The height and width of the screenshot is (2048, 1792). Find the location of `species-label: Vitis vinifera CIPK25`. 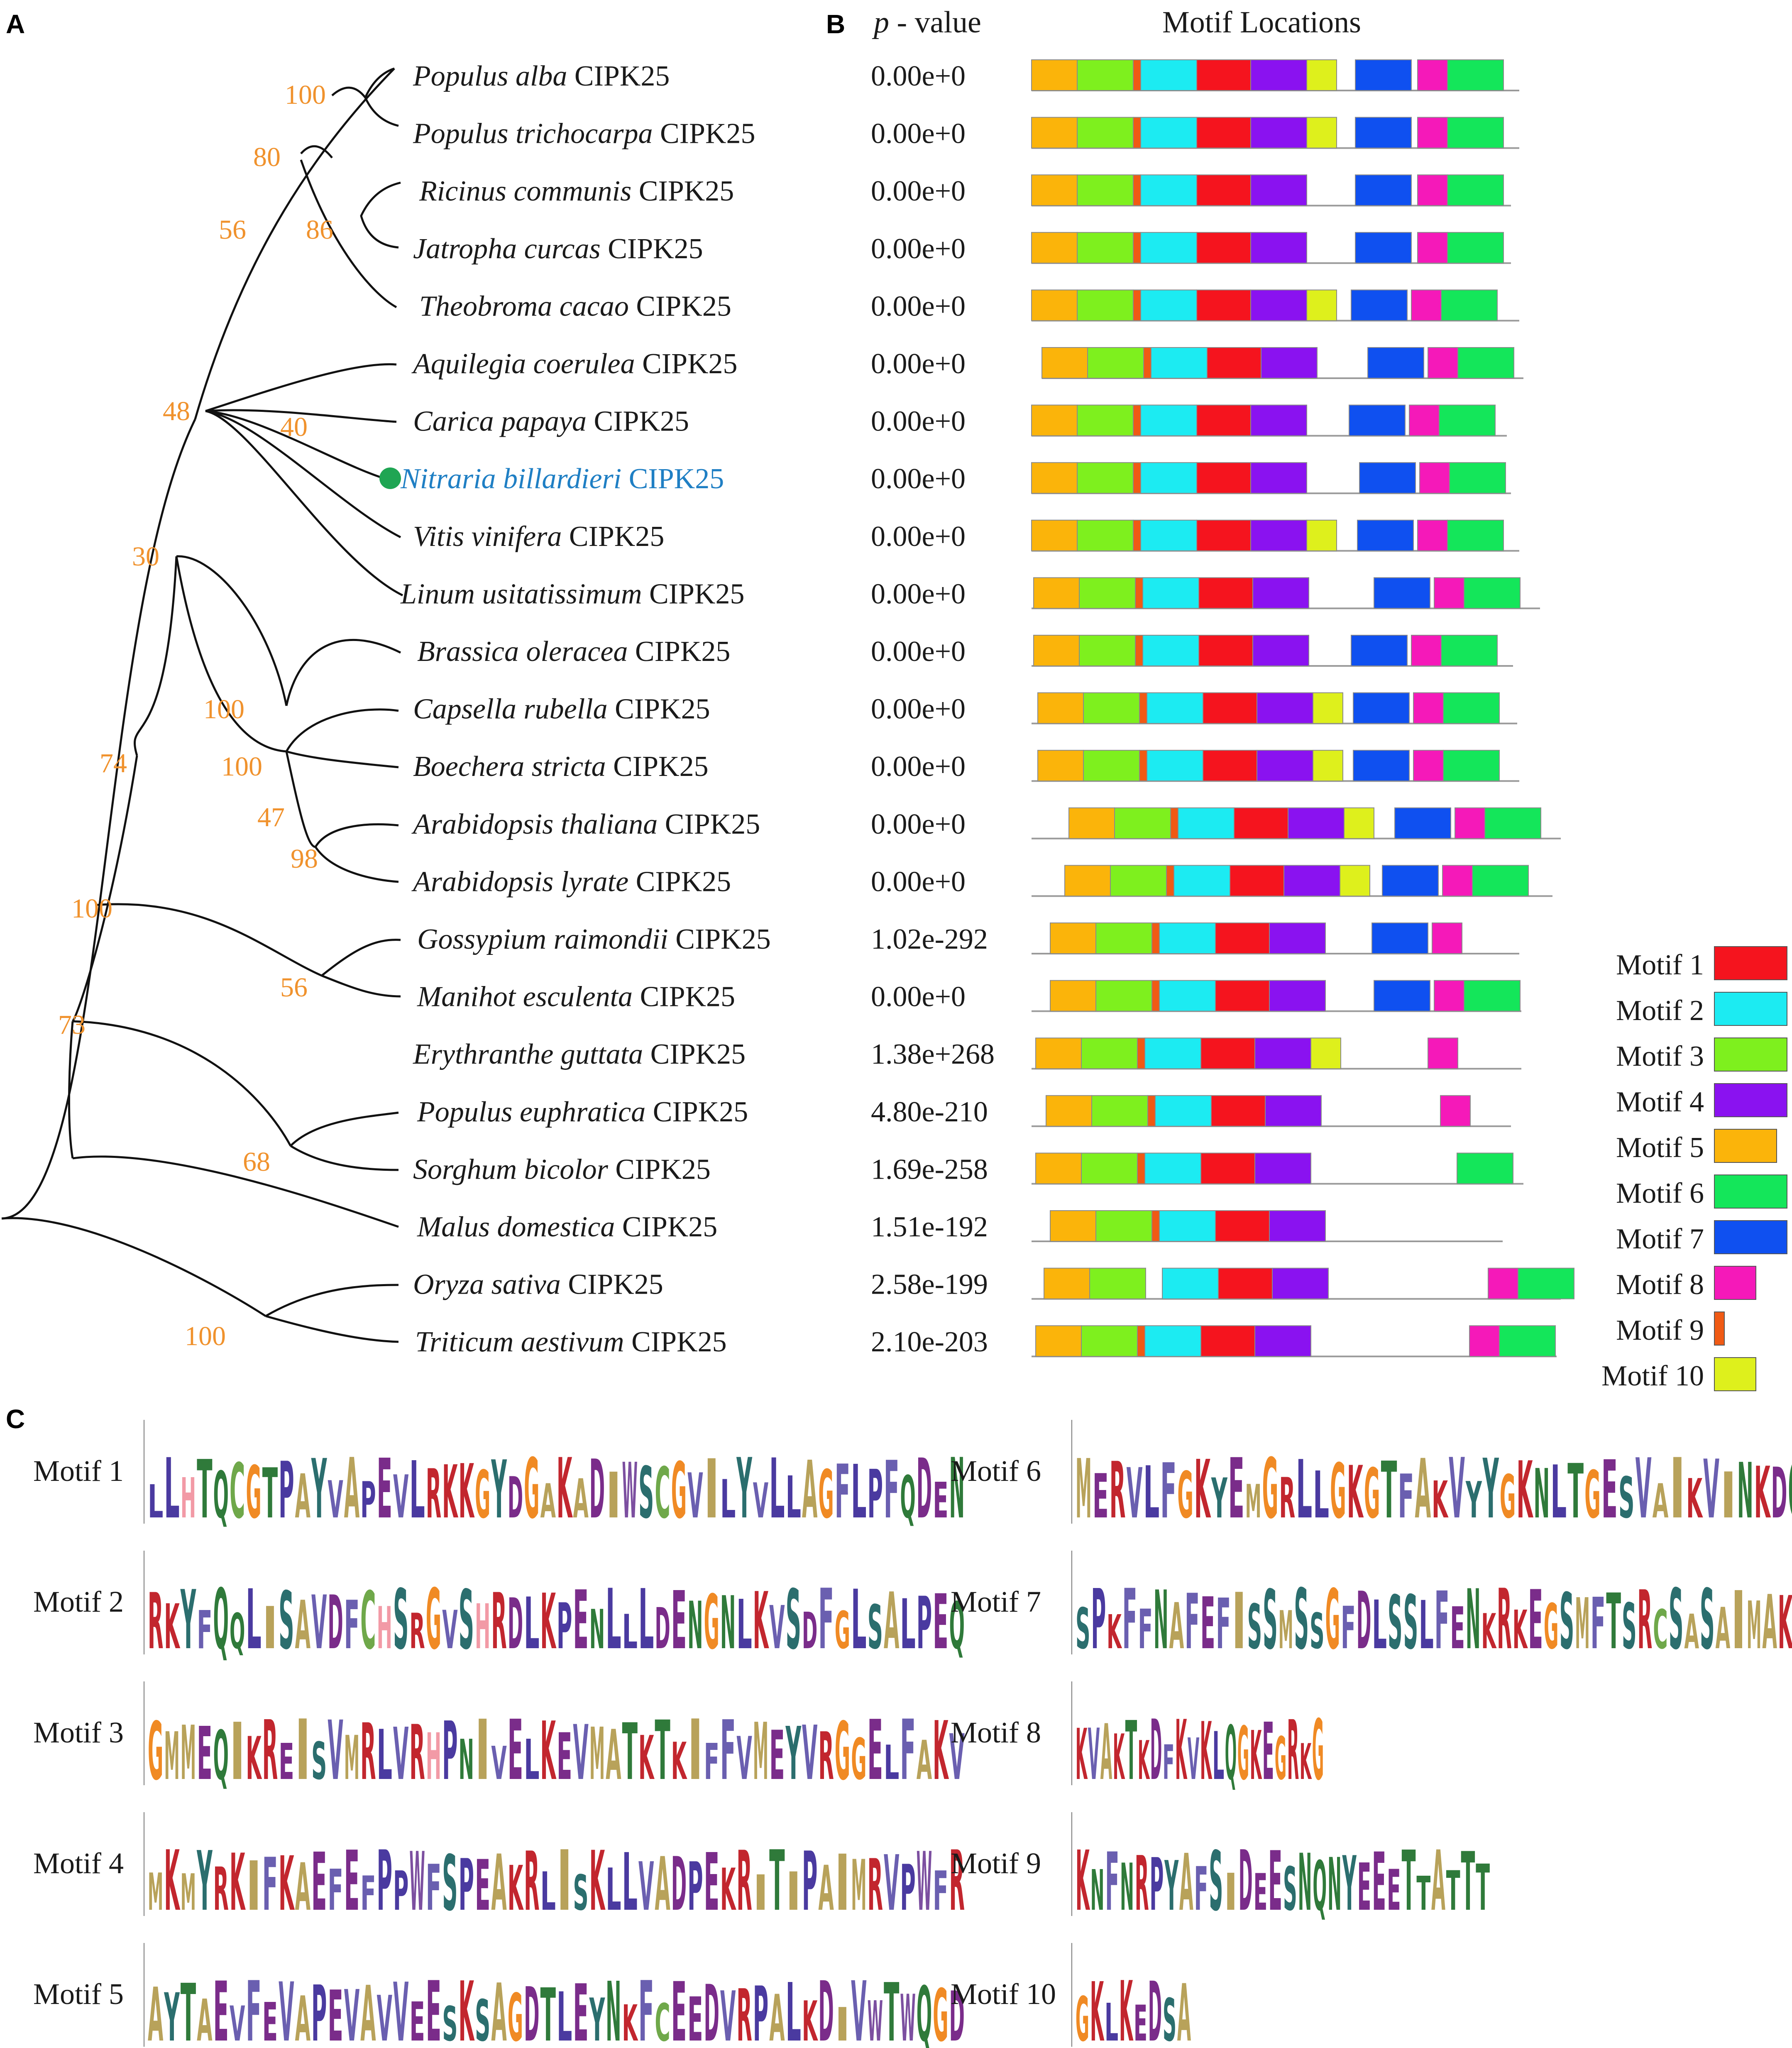

species-label: Vitis vinifera CIPK25 is located at coordinates (538, 537).